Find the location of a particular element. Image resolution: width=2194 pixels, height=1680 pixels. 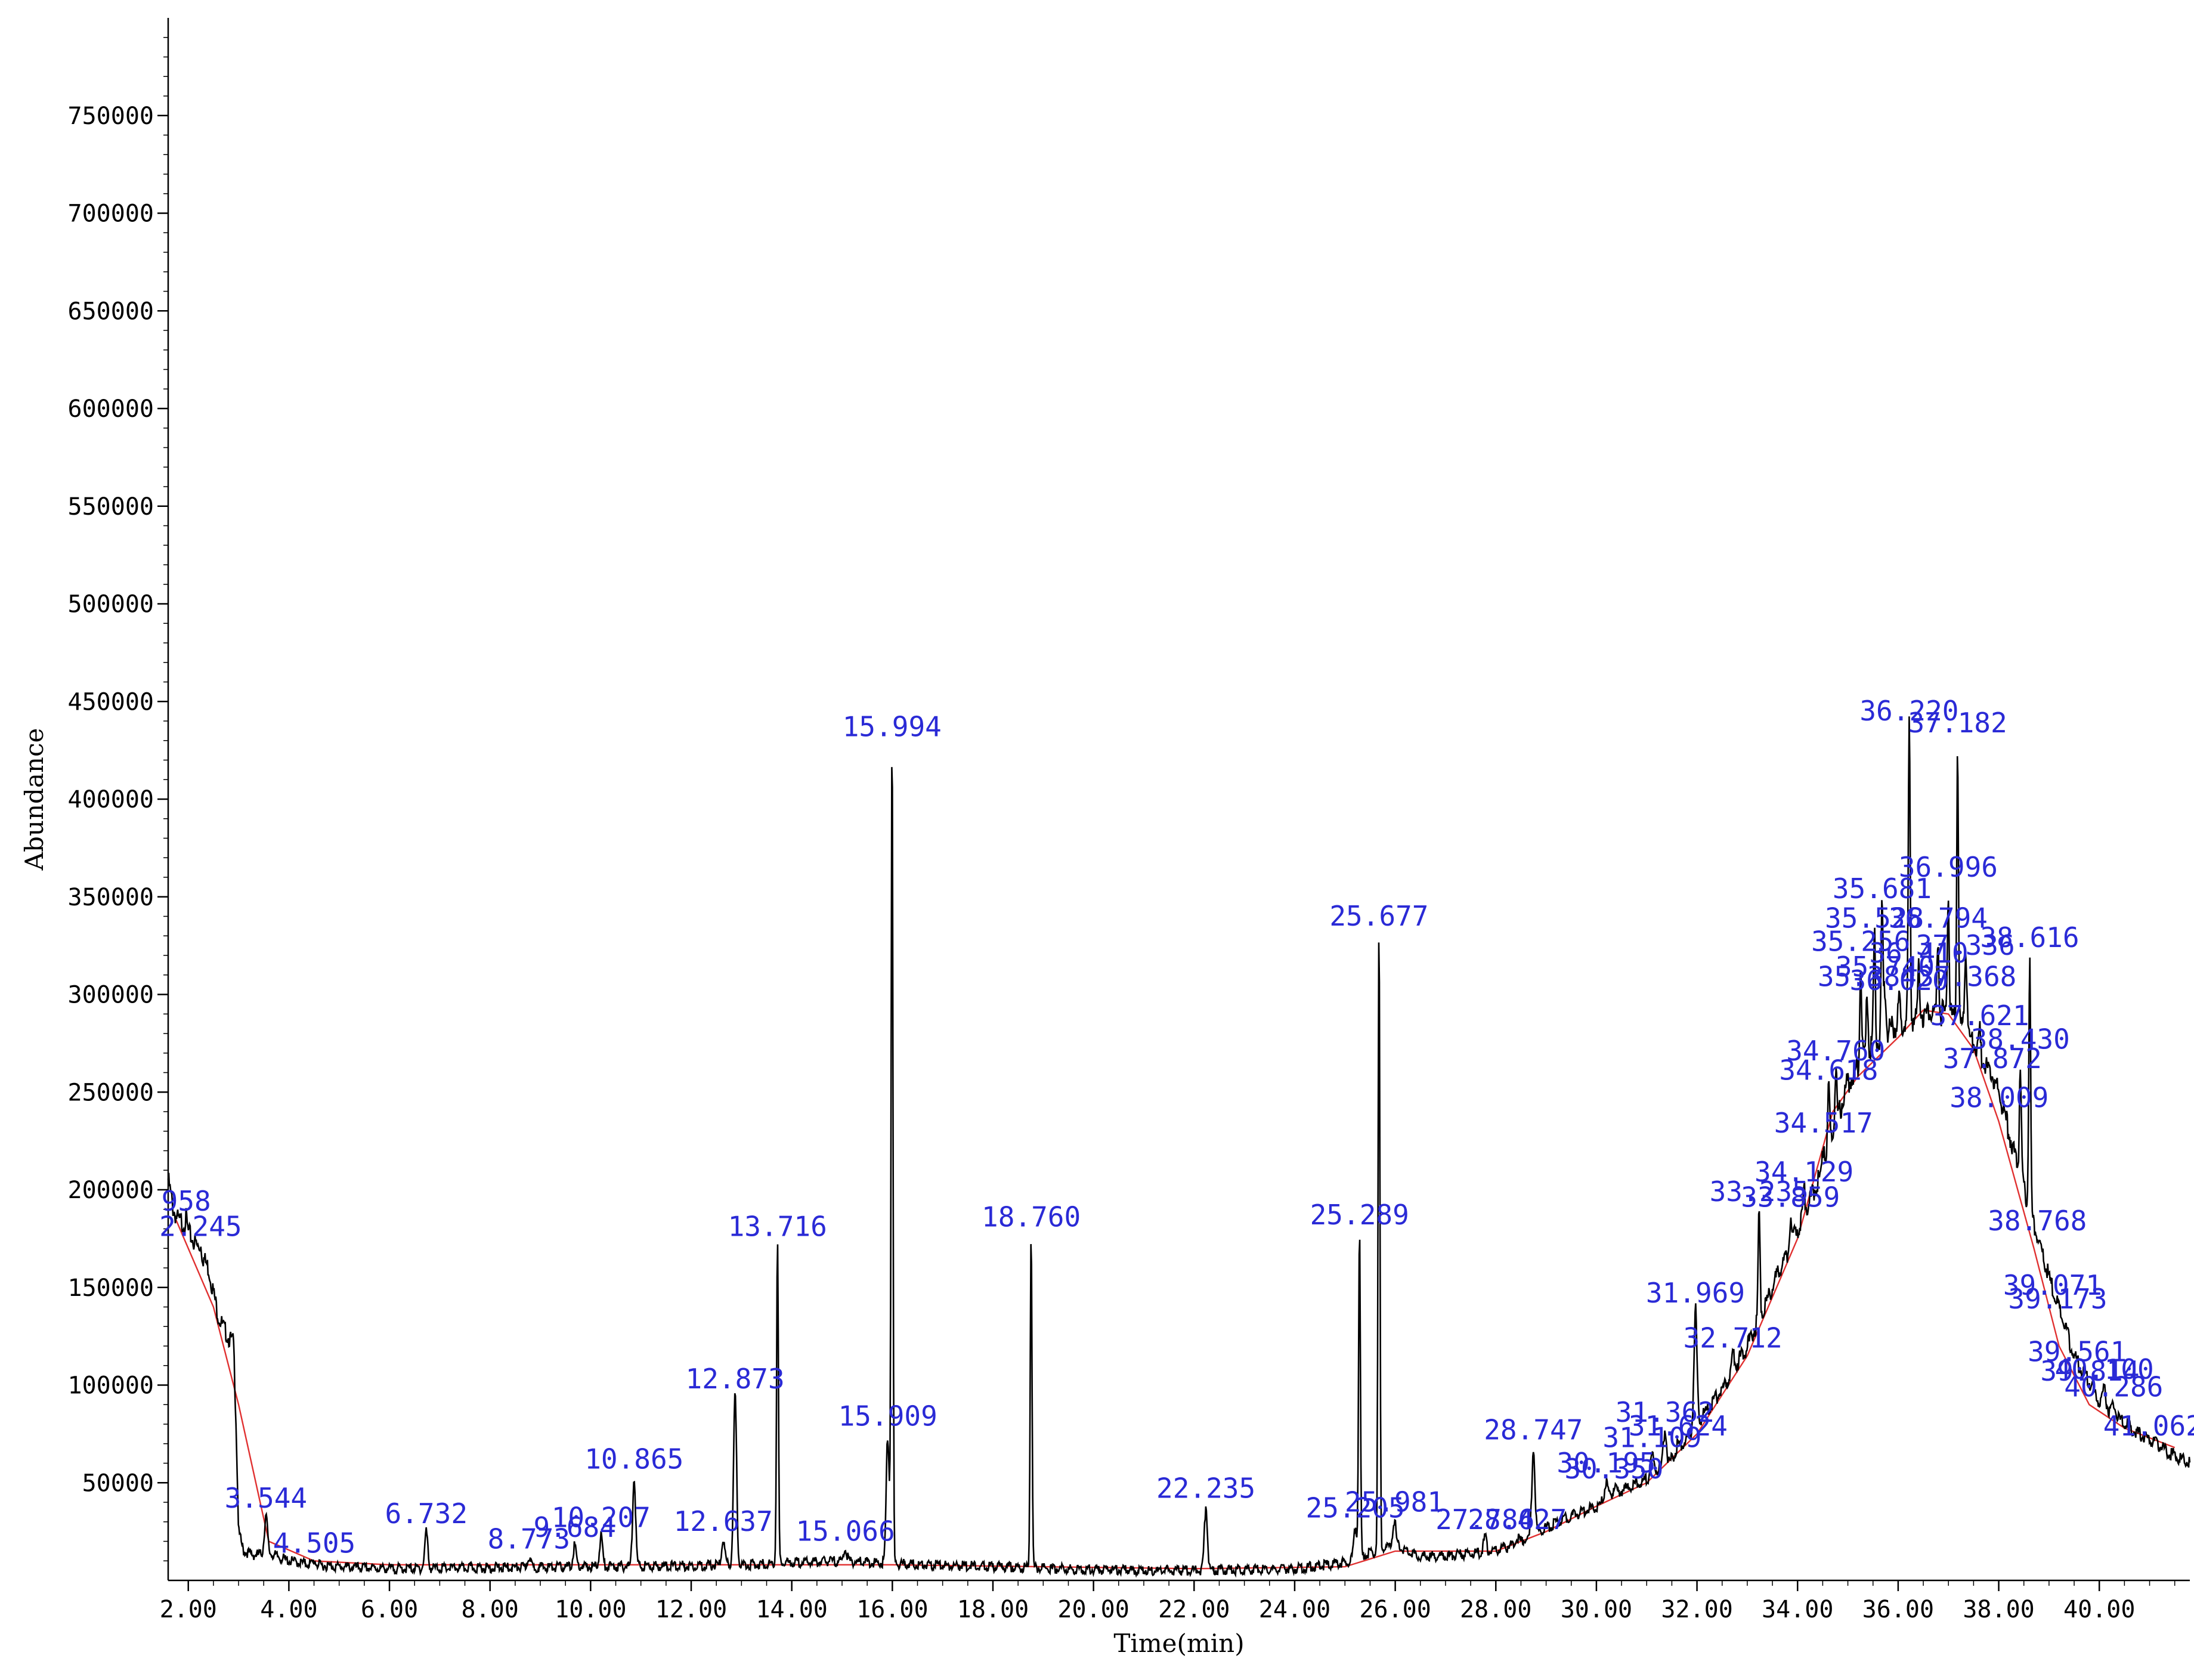

peak-label: 12.873 is located at coordinates (735, 1379).